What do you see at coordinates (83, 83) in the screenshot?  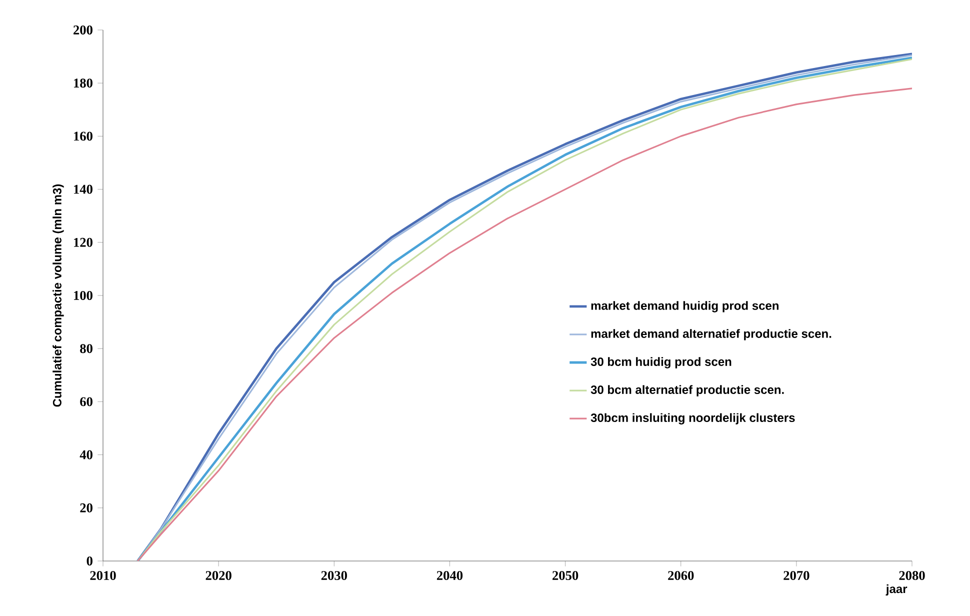 I see `y-tick-label: 180` at bounding box center [83, 83].